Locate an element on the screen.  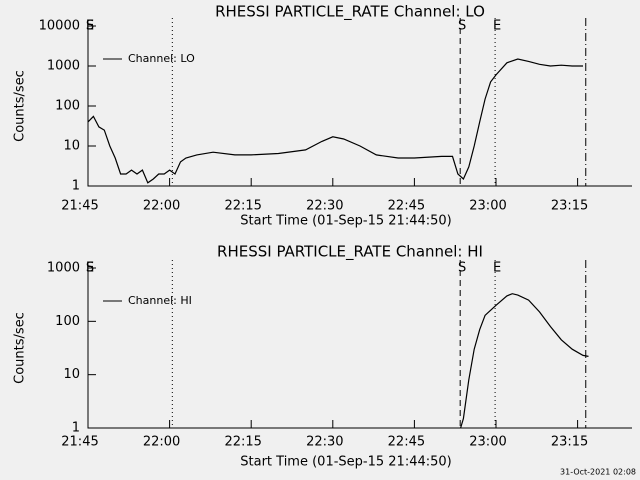
data-line is located at coordinates (524, 361).